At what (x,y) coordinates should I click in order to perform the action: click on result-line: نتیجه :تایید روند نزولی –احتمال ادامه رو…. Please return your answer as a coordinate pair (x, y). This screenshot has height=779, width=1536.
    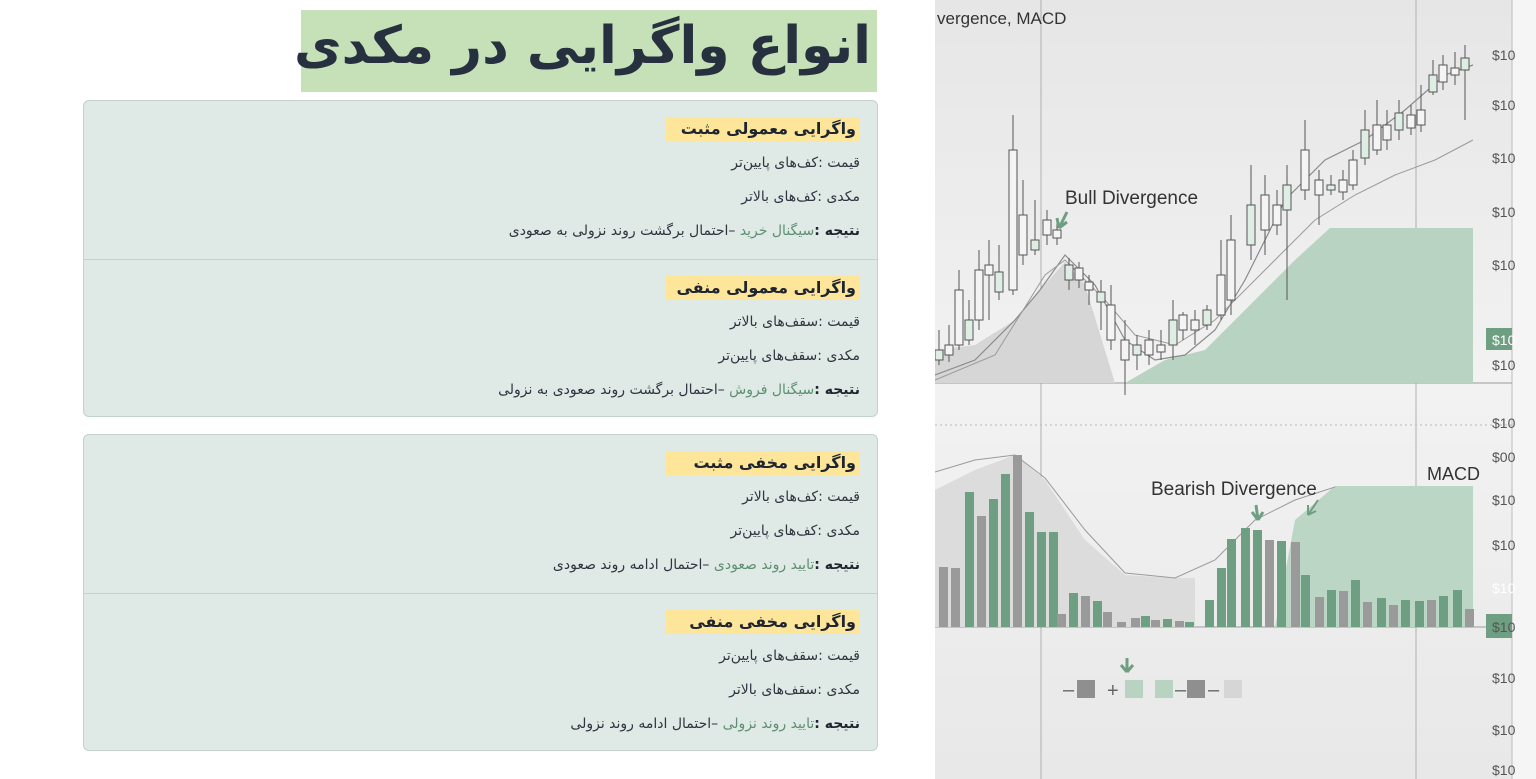
    Looking at the image, I should click on (715, 724).